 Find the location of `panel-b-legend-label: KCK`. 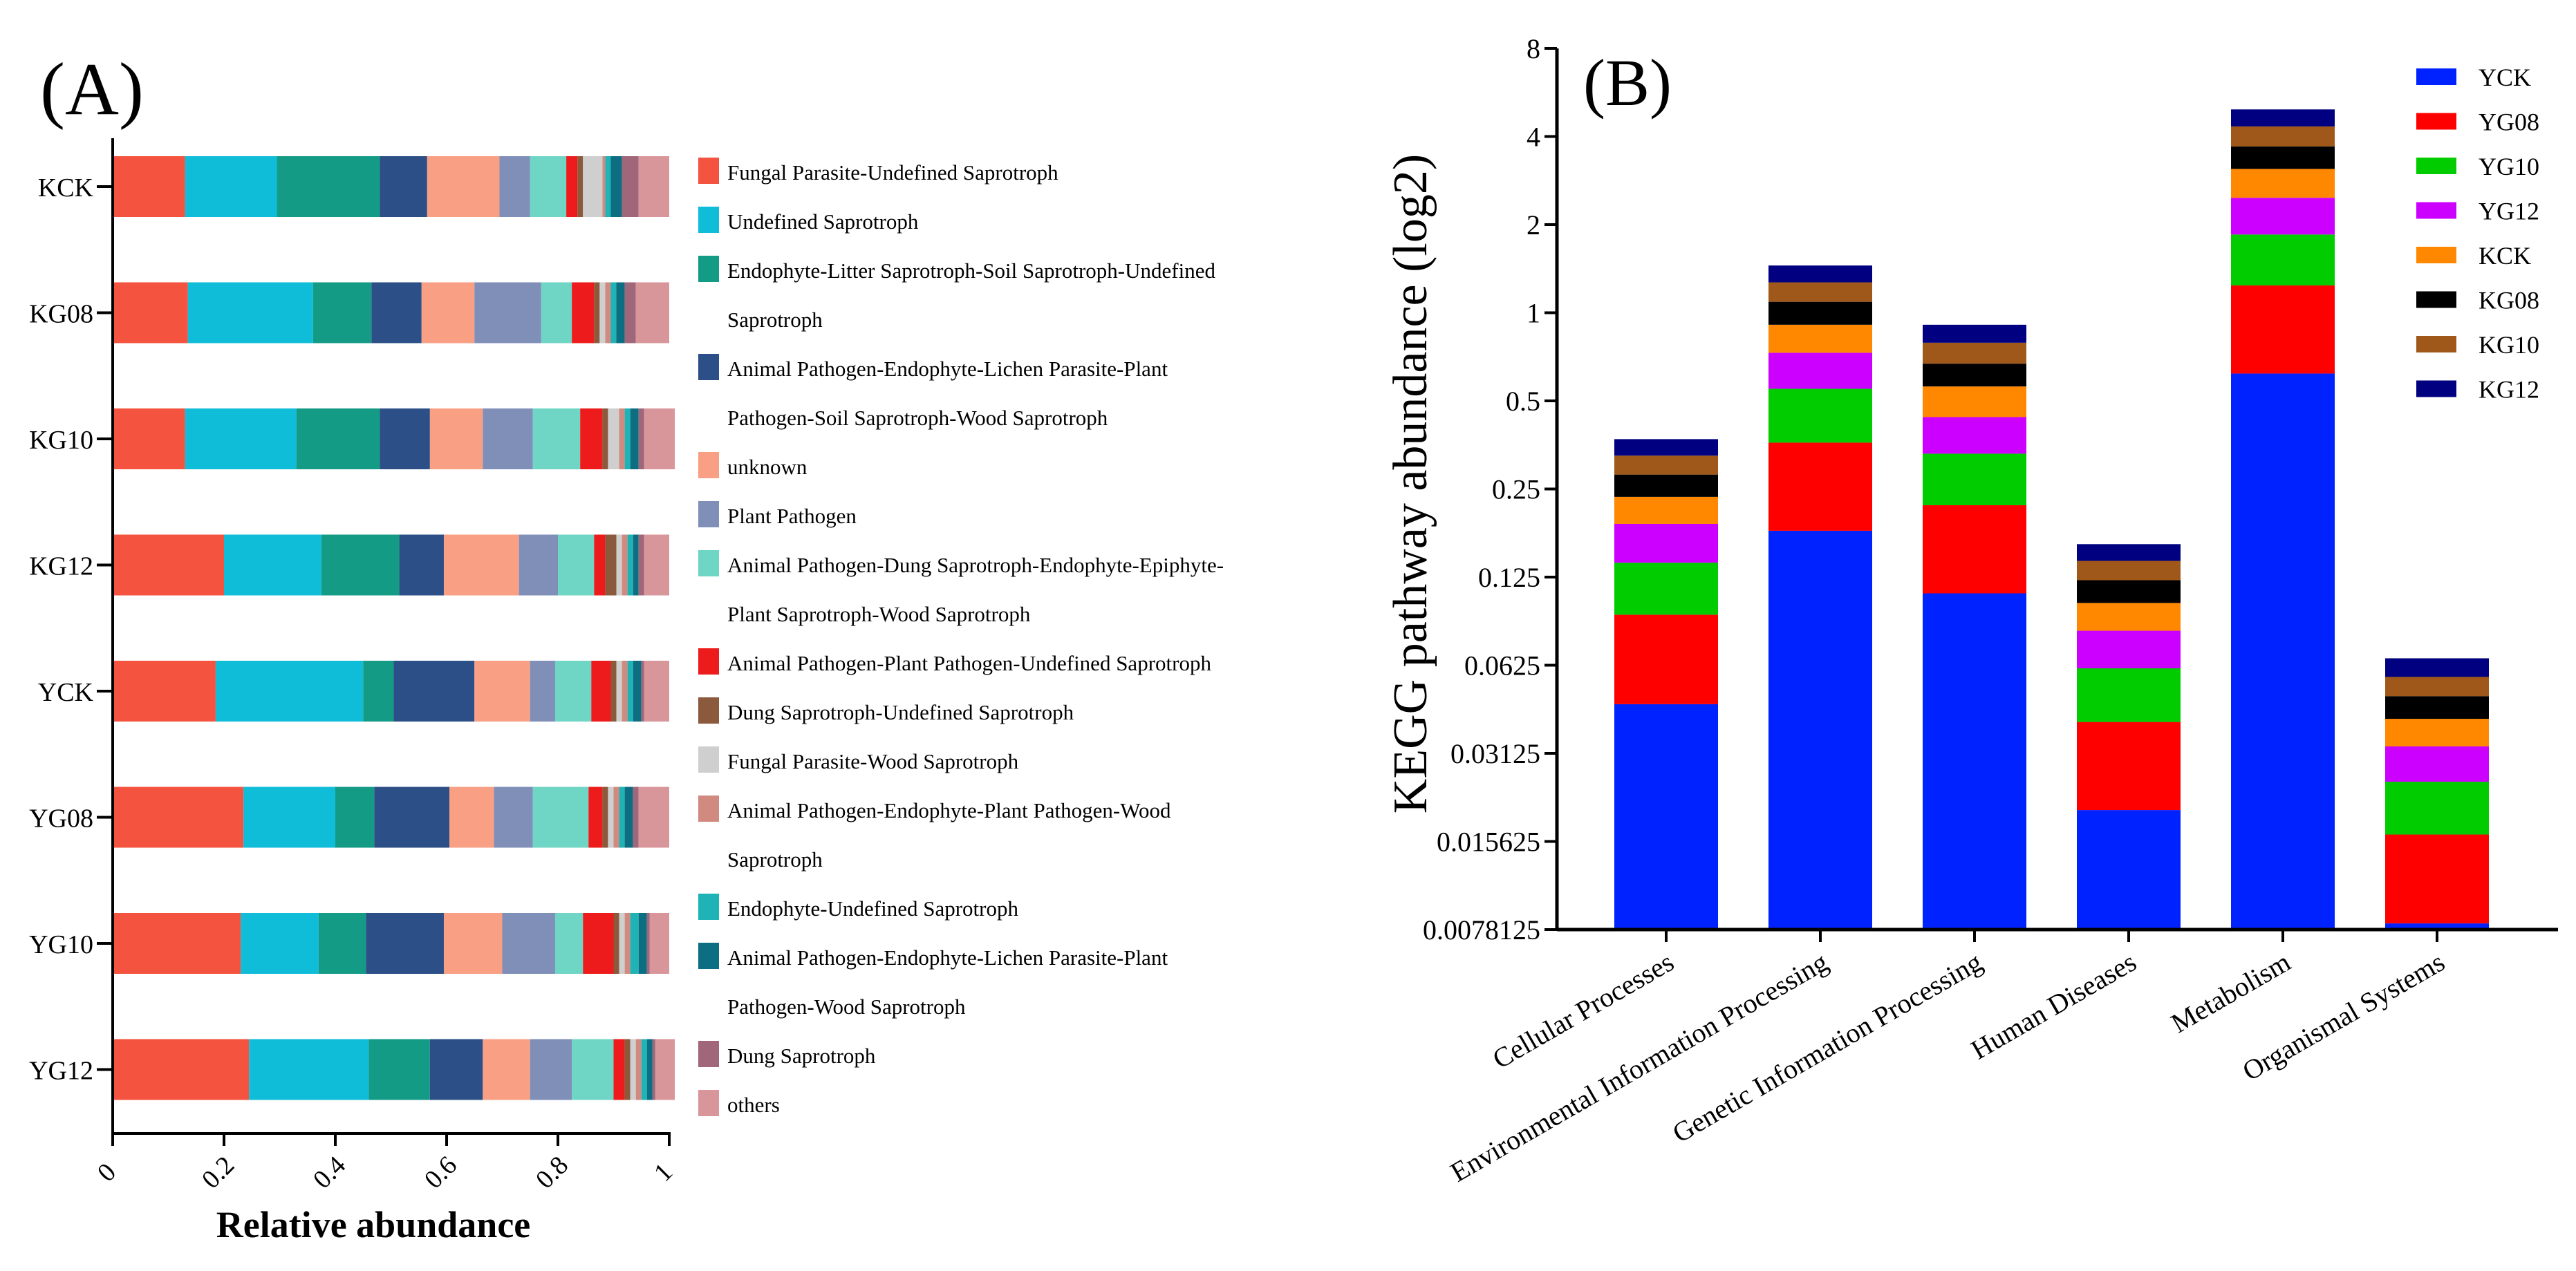

panel-b-legend-label: KCK is located at coordinates (2505, 256).